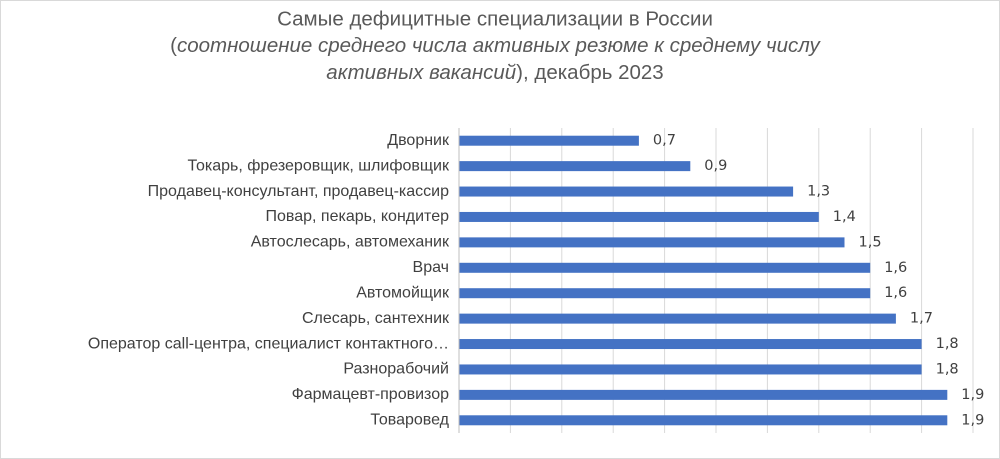 This screenshot has width=1000, height=459. Describe the element at coordinates (431, 267) in the screenshot. I see `y-tick-label: Врач` at that location.